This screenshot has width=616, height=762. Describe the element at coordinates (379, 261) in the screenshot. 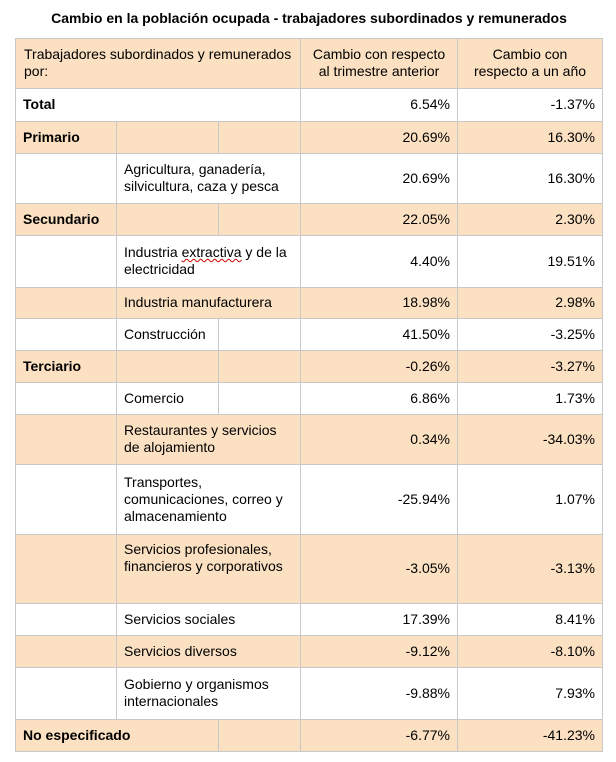

I see `quarter-change-value: 4.40%` at that location.